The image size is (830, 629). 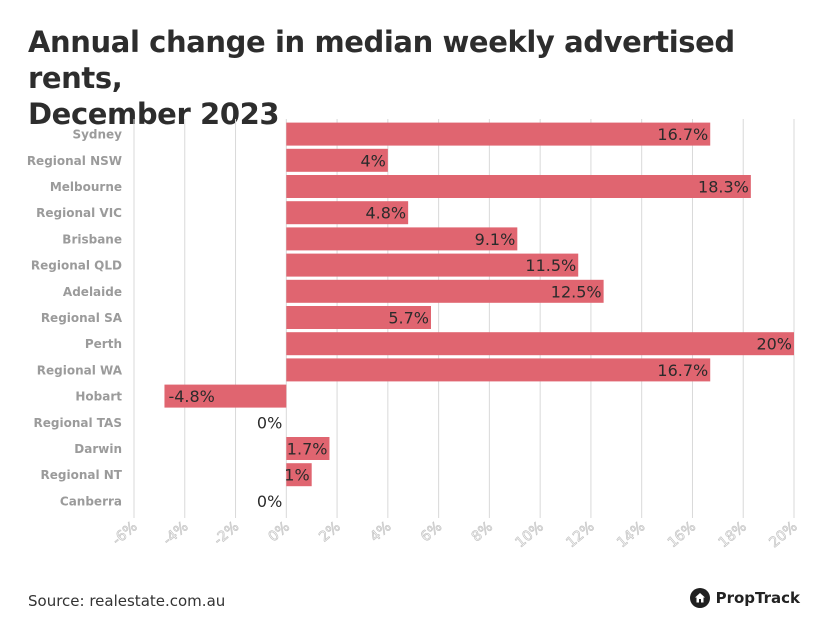 I want to click on x-tick-label: 0%, so click(x=279, y=532).